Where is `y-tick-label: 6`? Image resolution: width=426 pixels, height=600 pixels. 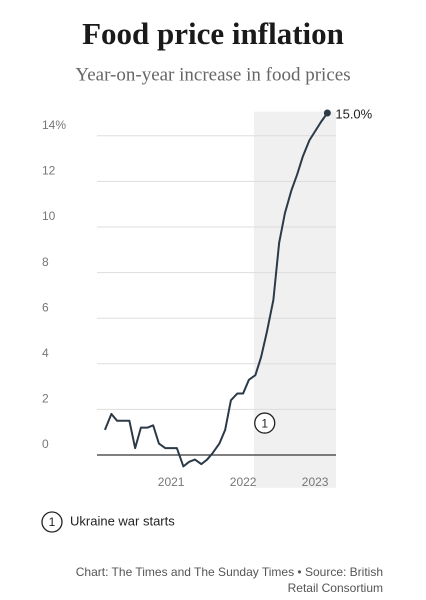 y-tick-label: 6 is located at coordinates (45, 307).